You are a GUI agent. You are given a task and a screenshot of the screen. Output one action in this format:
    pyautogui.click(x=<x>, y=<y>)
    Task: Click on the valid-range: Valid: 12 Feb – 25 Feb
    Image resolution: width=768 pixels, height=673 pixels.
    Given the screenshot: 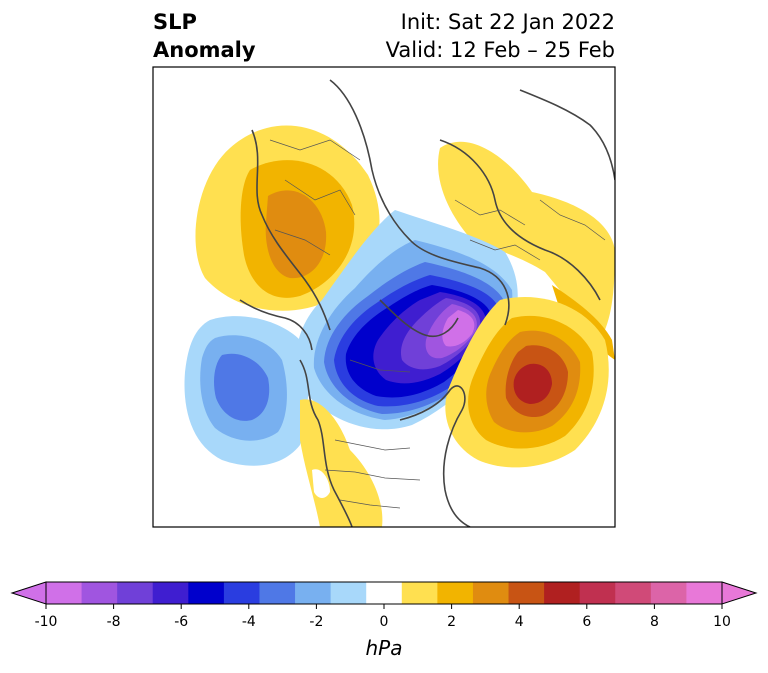 What is the action you would take?
    pyautogui.click(x=500, y=50)
    